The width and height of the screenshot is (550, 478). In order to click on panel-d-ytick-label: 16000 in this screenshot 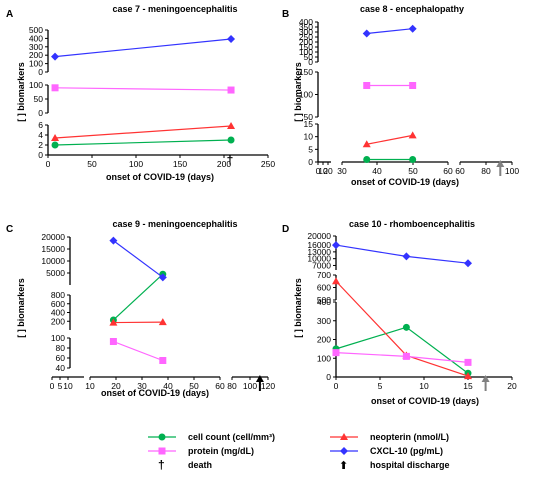, I will do `click(319, 245)`.